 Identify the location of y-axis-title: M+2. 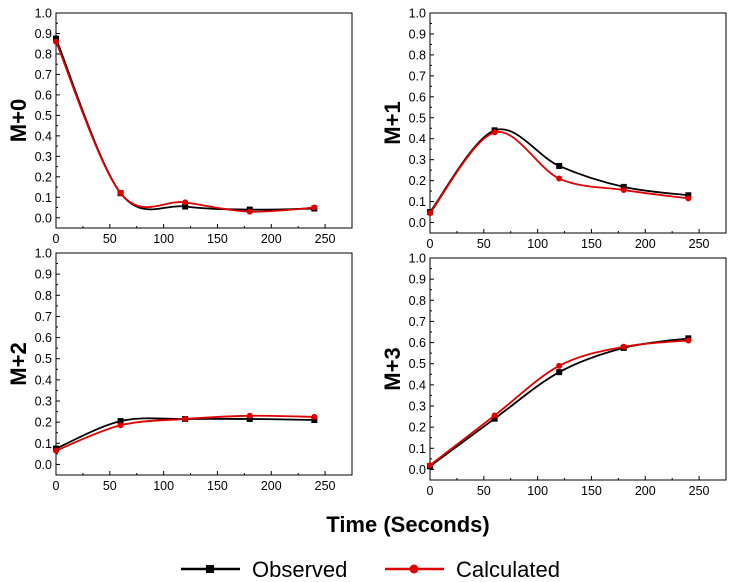
(18, 363).